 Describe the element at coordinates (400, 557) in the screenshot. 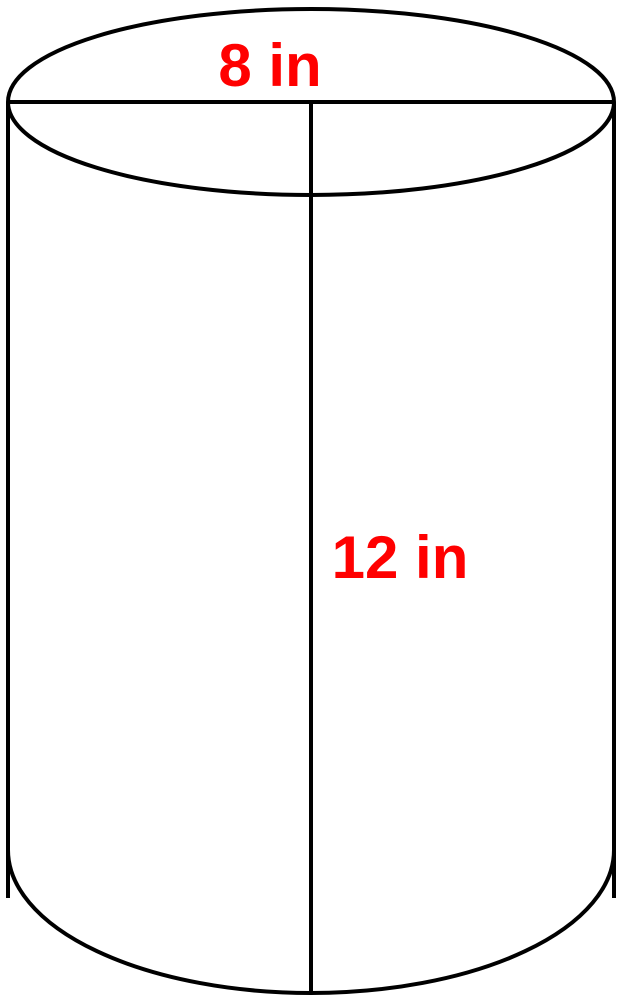

I see `height-label: 12 in` at that location.